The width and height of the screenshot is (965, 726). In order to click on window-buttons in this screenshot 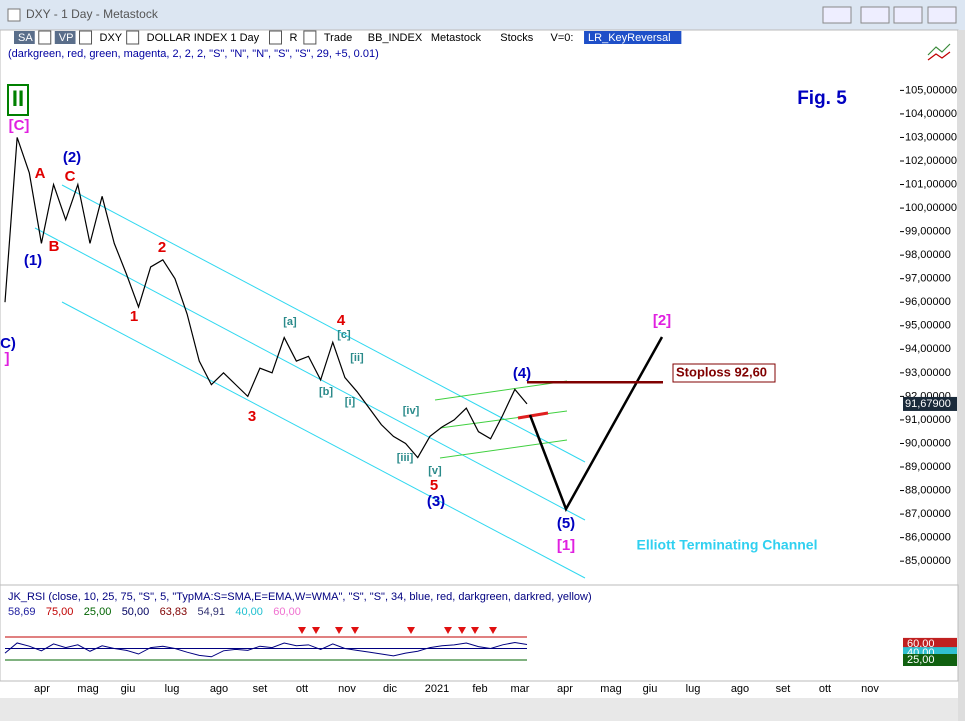, I will do `click(889, 15)`.